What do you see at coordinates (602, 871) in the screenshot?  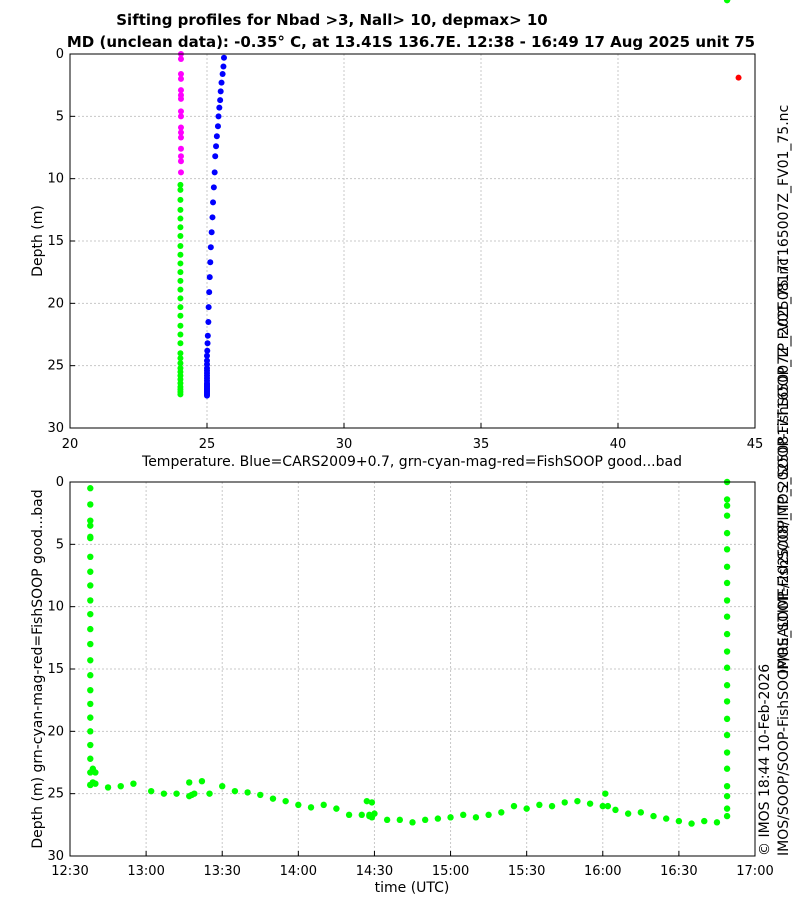 I see `bottom-x-tick-label: 16:00` at bounding box center [602, 871].